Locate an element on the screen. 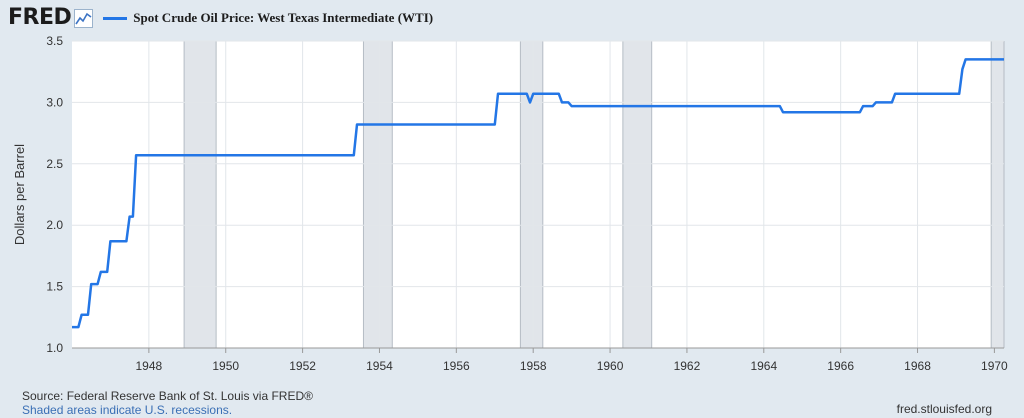  legend-swatch is located at coordinates (115, 18).